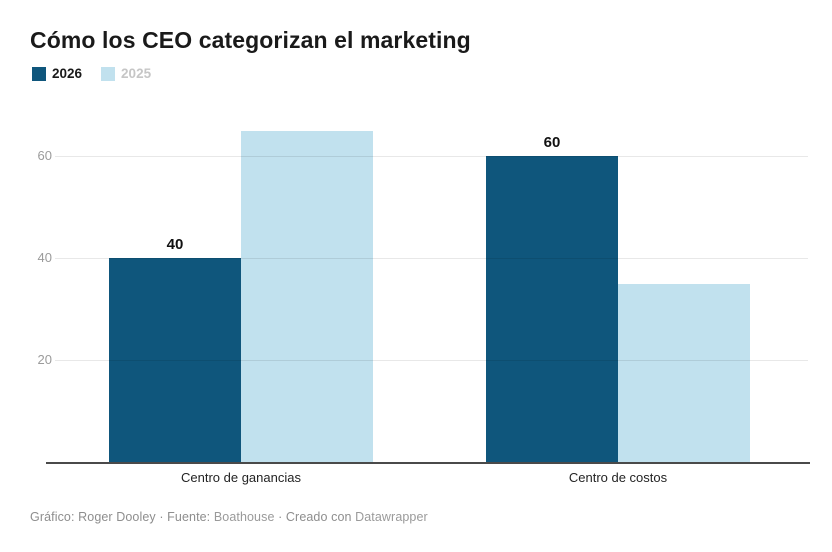 The image size is (832, 552). What do you see at coordinates (244, 517) in the screenshot?
I see `source-link: Boathouse` at bounding box center [244, 517].